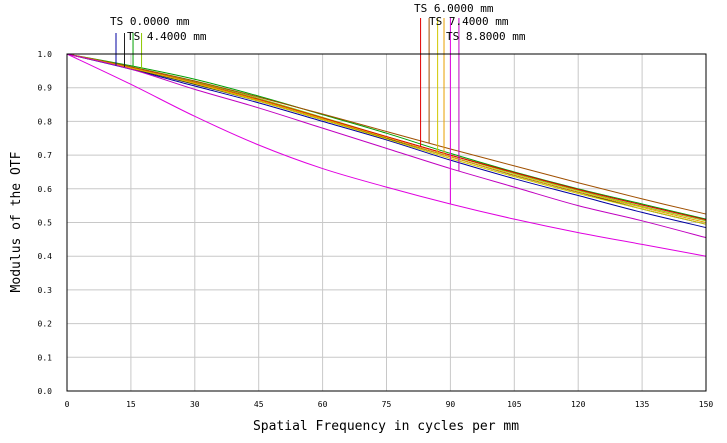 This screenshot has height=443, width=727. Describe the element at coordinates (45, 324) in the screenshot. I see `y-tick-label: 0.2` at that location.